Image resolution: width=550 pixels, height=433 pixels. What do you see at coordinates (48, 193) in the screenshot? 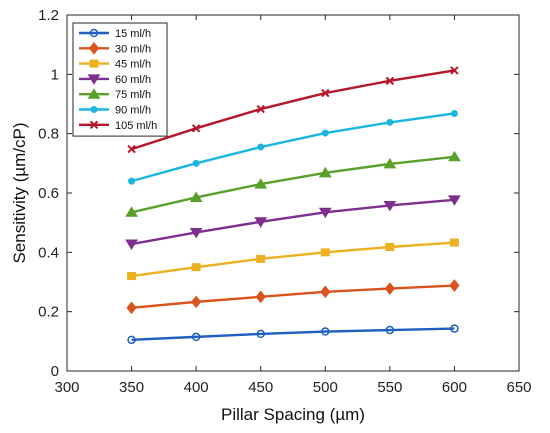
I see `y-tick-label: 0.6` at bounding box center [48, 193].